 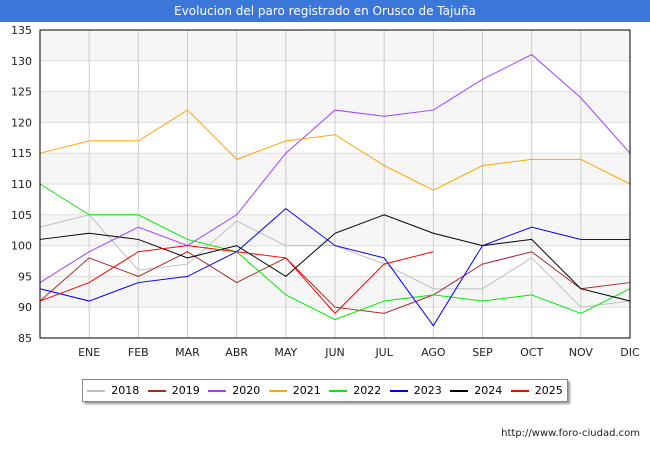 I want to click on x-tick-label: FEB, so click(x=138, y=352).